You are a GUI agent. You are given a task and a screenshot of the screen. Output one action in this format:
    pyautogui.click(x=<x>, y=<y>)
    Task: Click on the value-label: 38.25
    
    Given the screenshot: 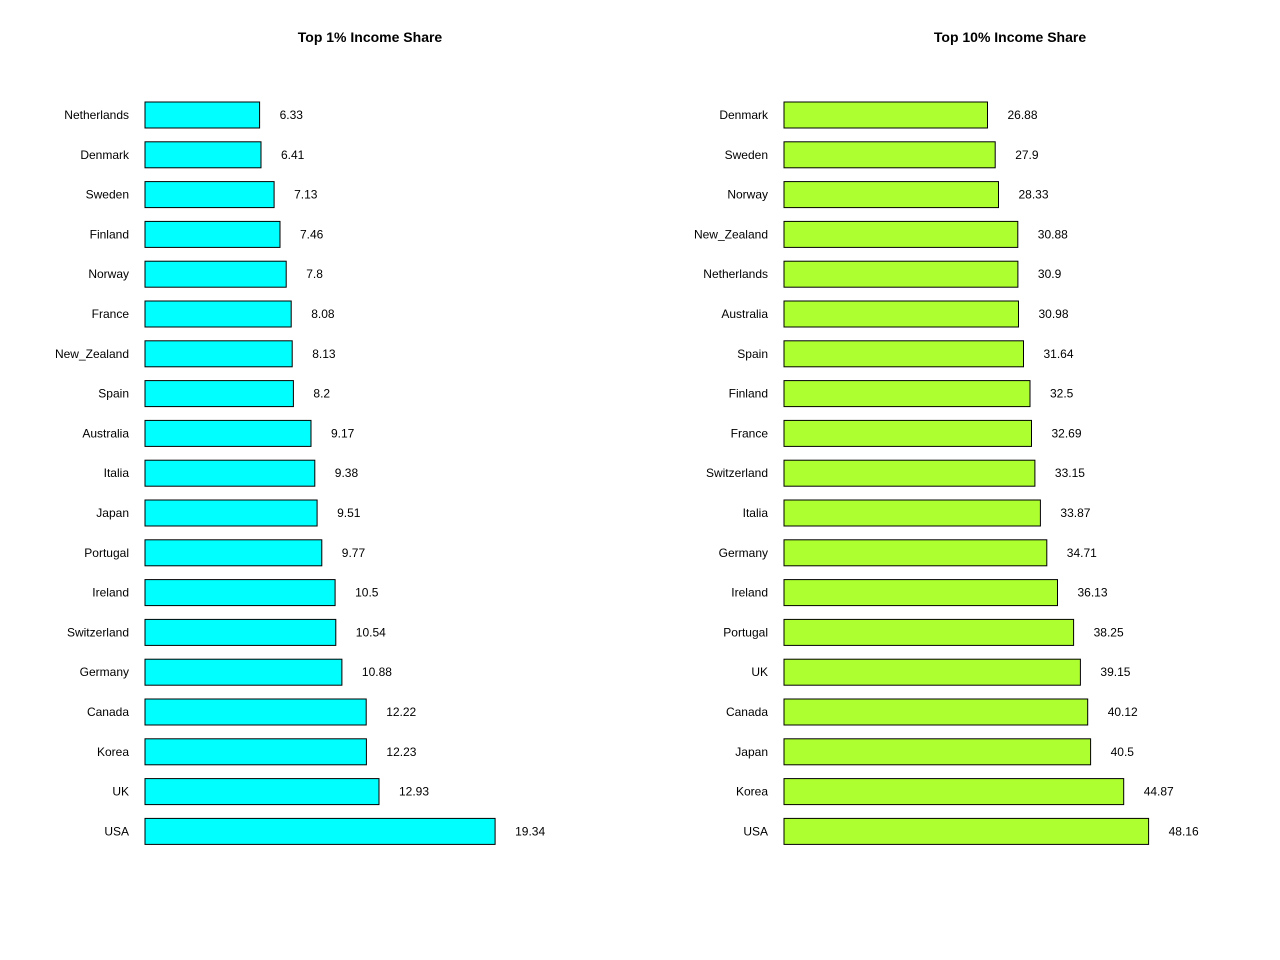 What is the action you would take?
    pyautogui.click(x=1109, y=632)
    